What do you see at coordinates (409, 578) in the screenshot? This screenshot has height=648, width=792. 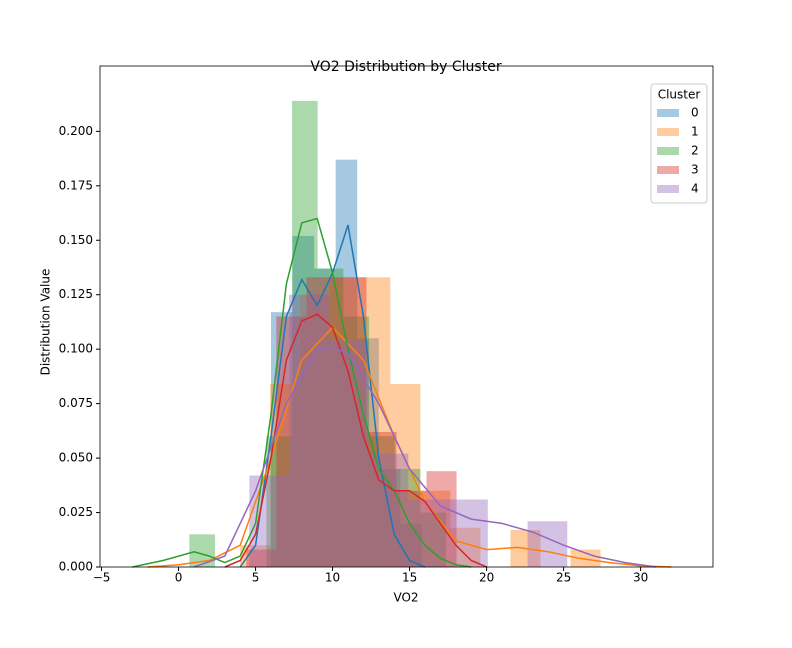 I see `x-tick-label: 15` at bounding box center [409, 578].